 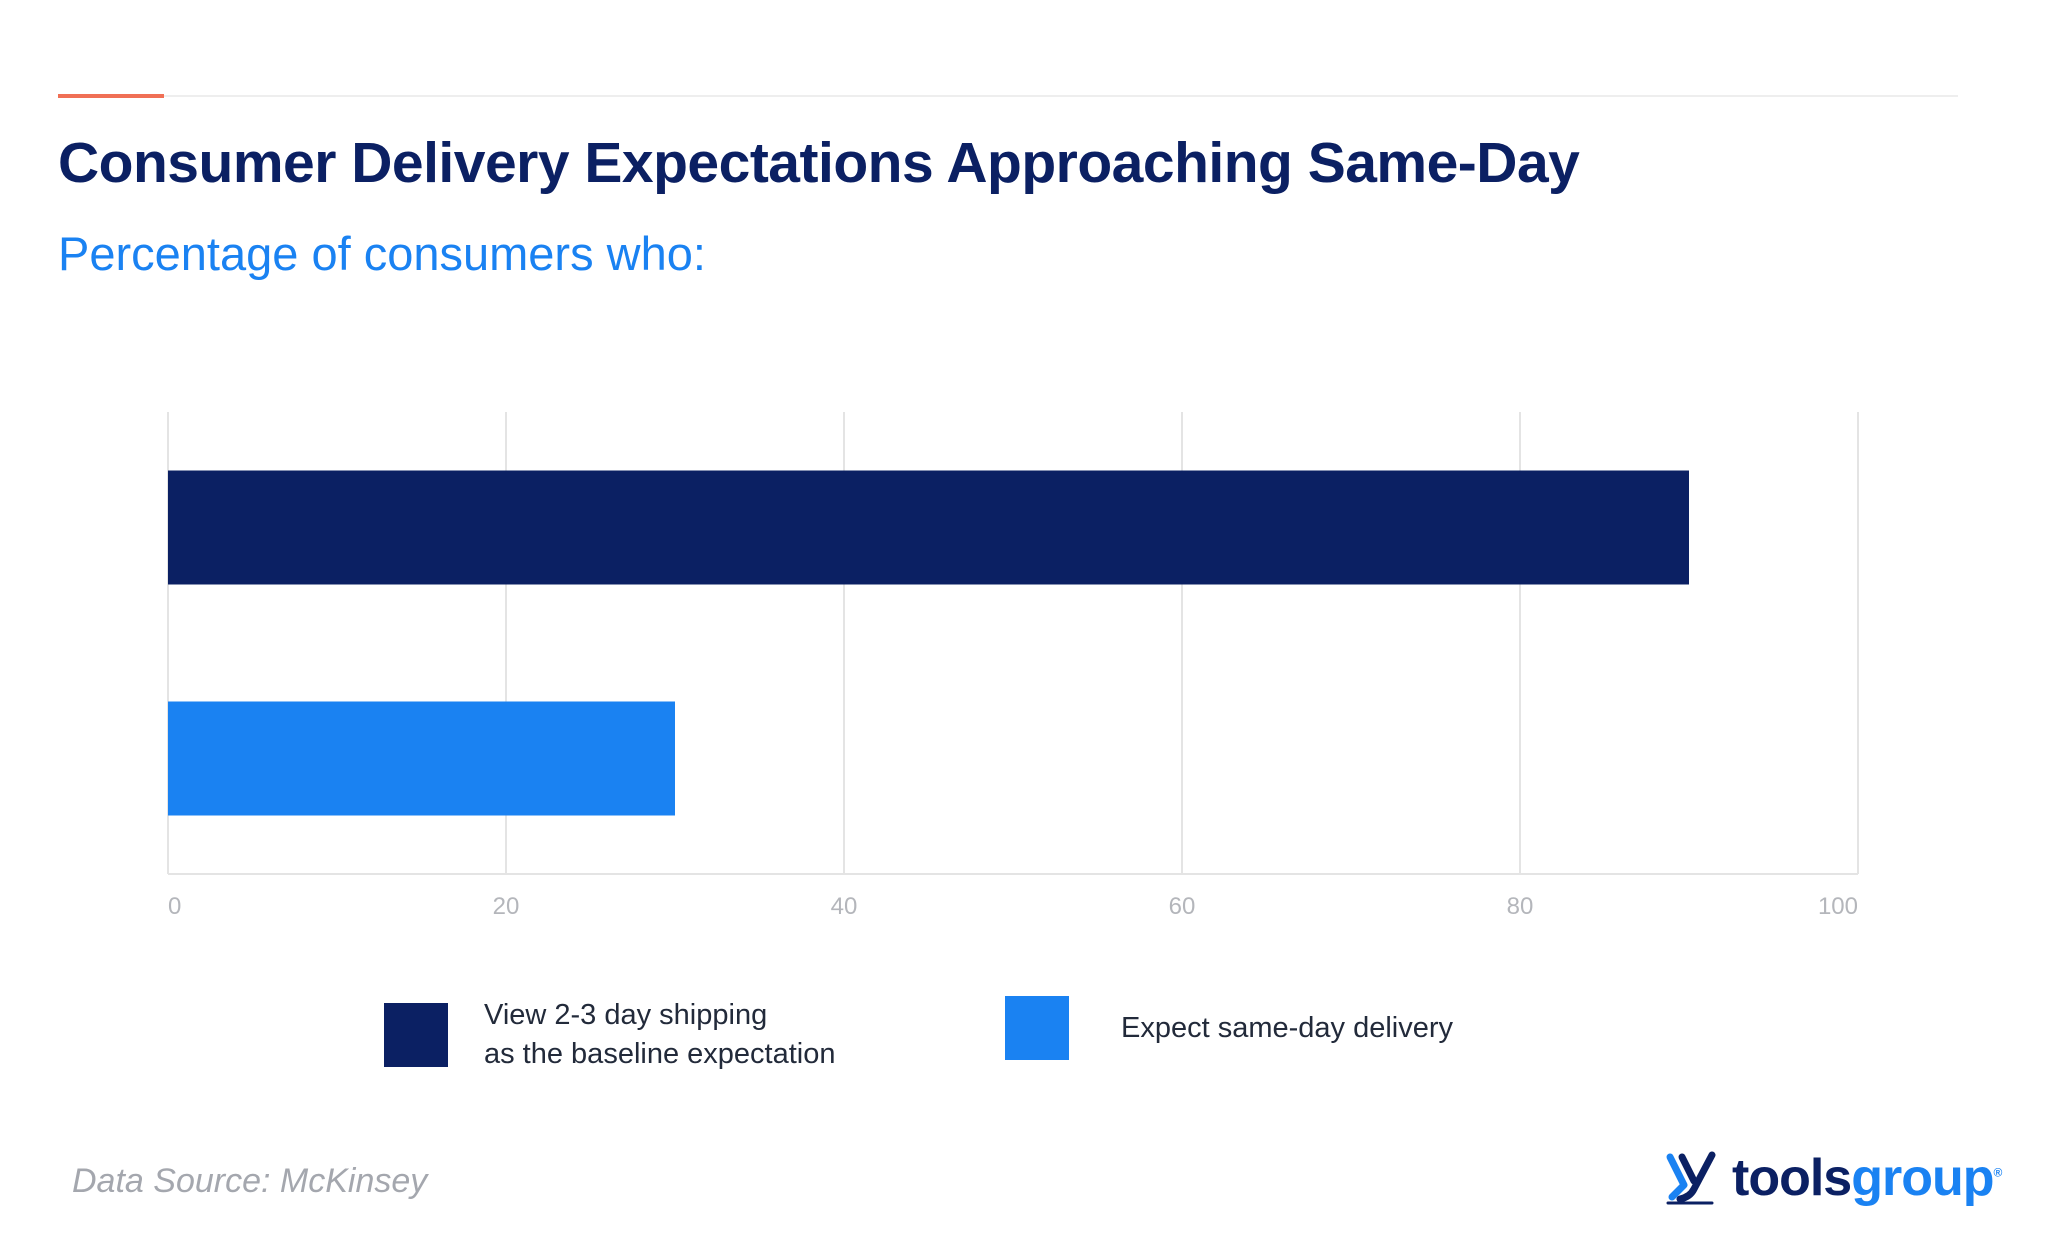 What do you see at coordinates (1037, 1028) in the screenshot?
I see `legend-swatch-same-day` at bounding box center [1037, 1028].